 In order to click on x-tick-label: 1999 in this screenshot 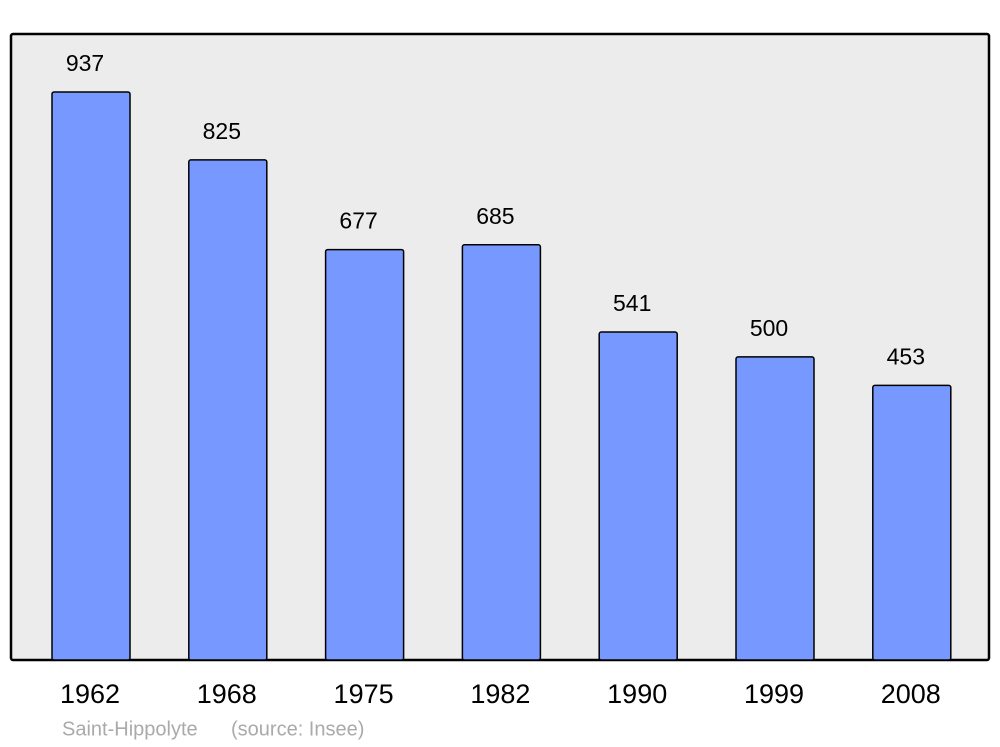, I will do `click(774, 694)`.